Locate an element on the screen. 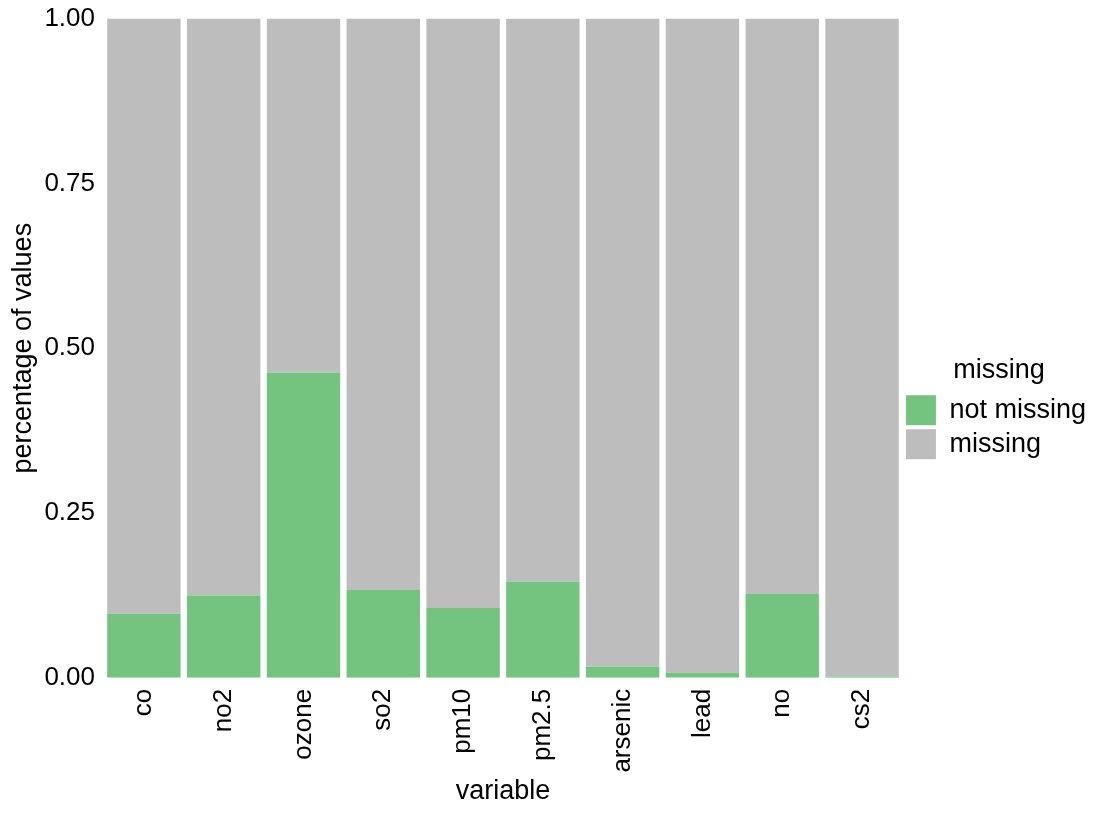 The height and width of the screenshot is (813, 1101). x-axis-title: variable is located at coordinates (503, 790).